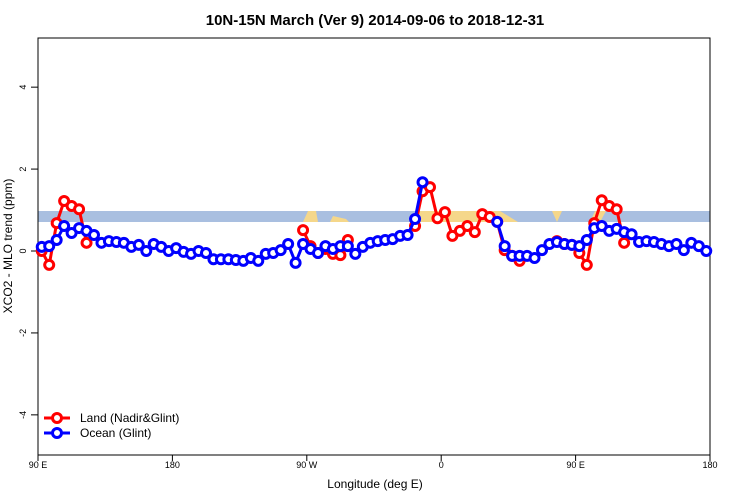 Image resolution: width=750 pixels, height=500 pixels. Describe the element at coordinates (23, 169) in the screenshot. I see `y-tick-label: 2` at that location.